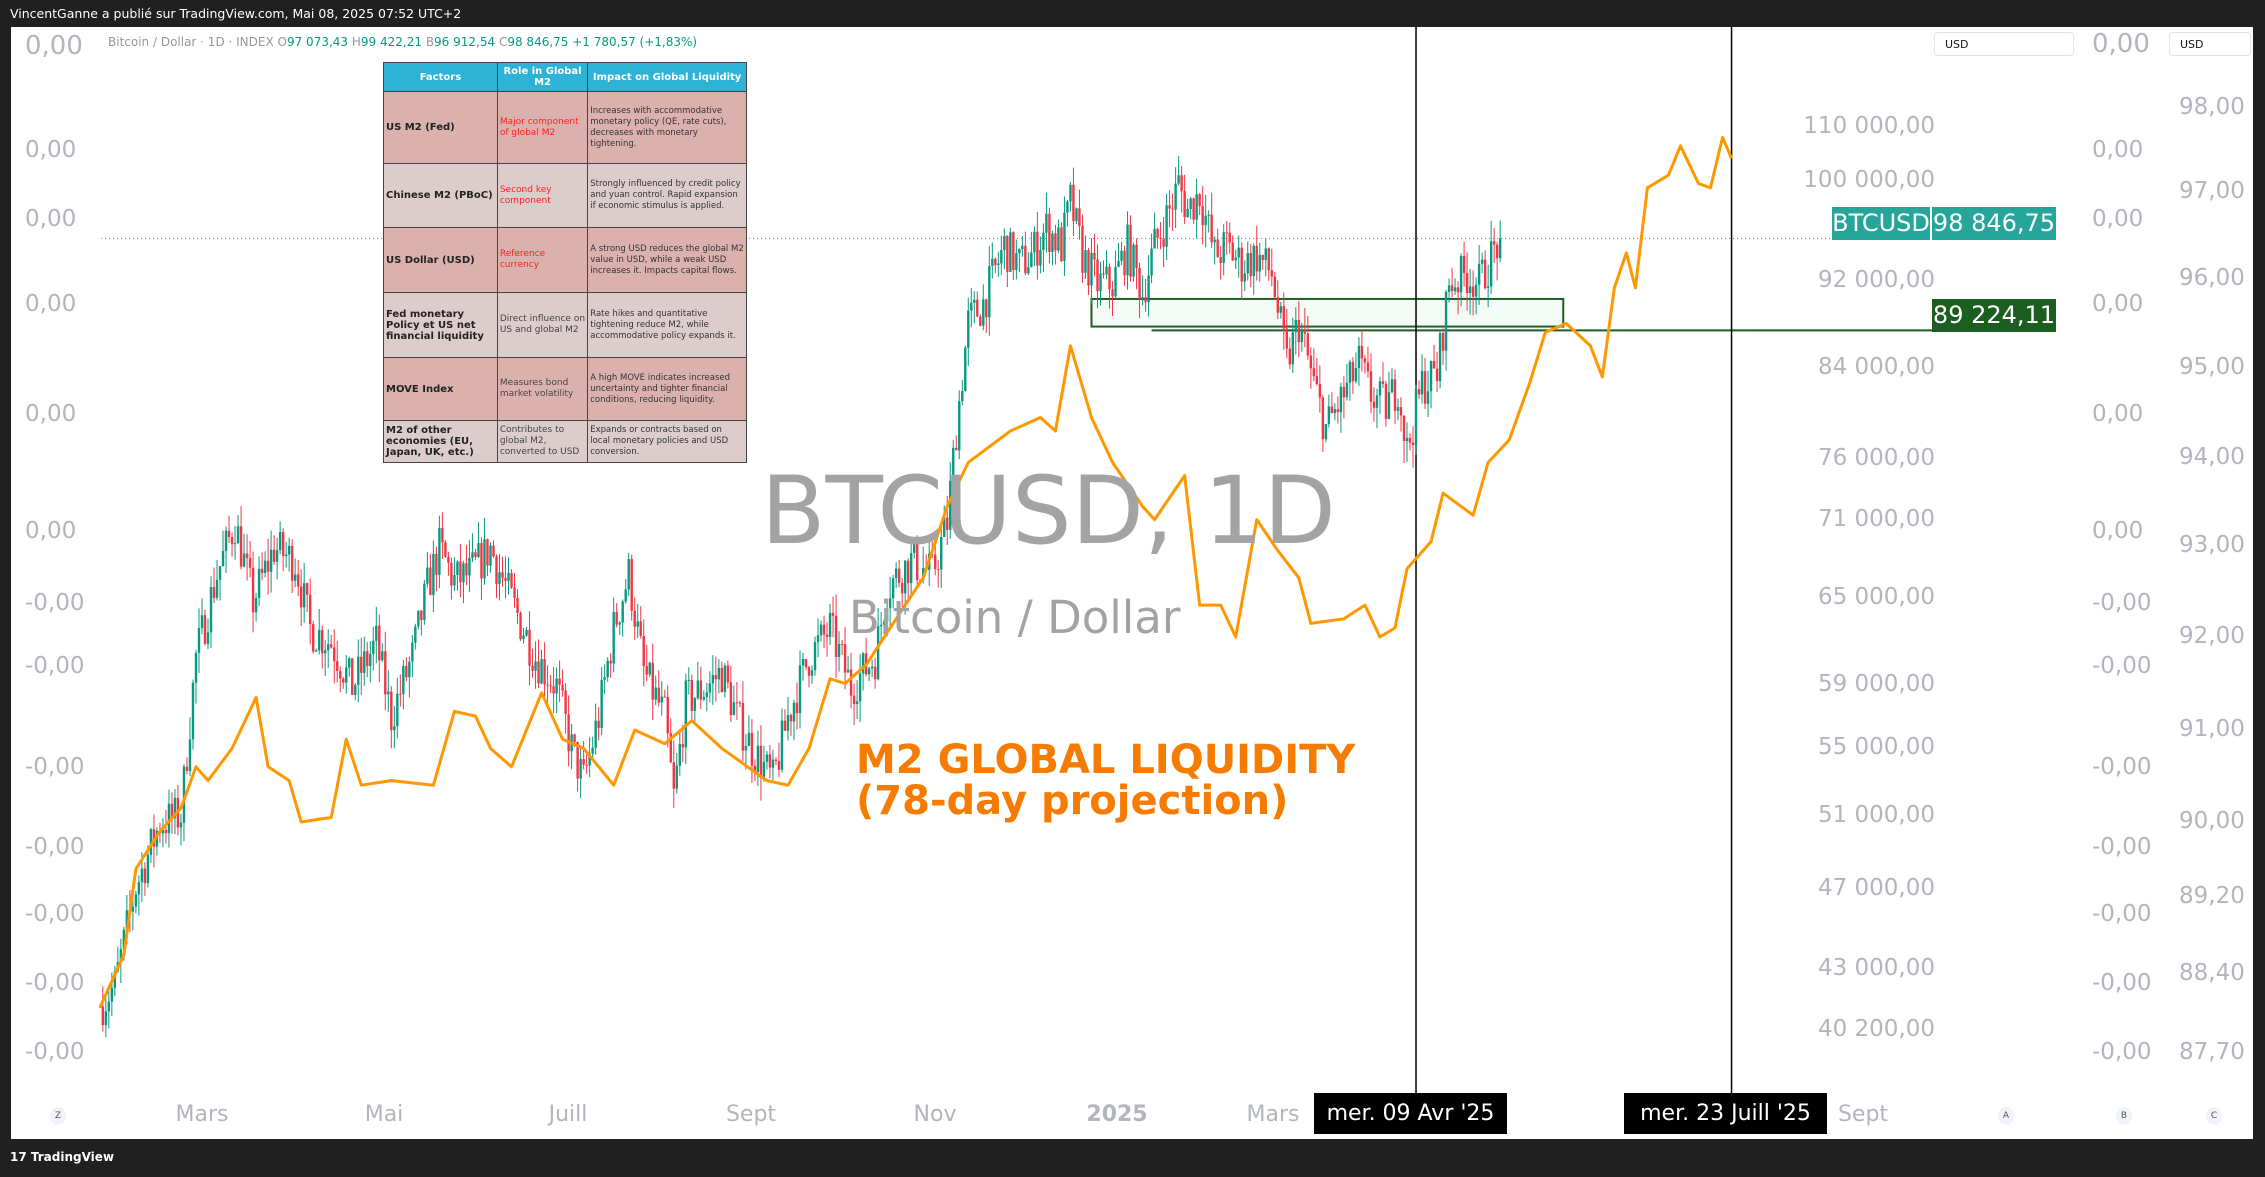 The width and height of the screenshot is (2265, 1177). What do you see at coordinates (2124, 1116) in the screenshot?
I see `axis-button-b: B` at bounding box center [2124, 1116].